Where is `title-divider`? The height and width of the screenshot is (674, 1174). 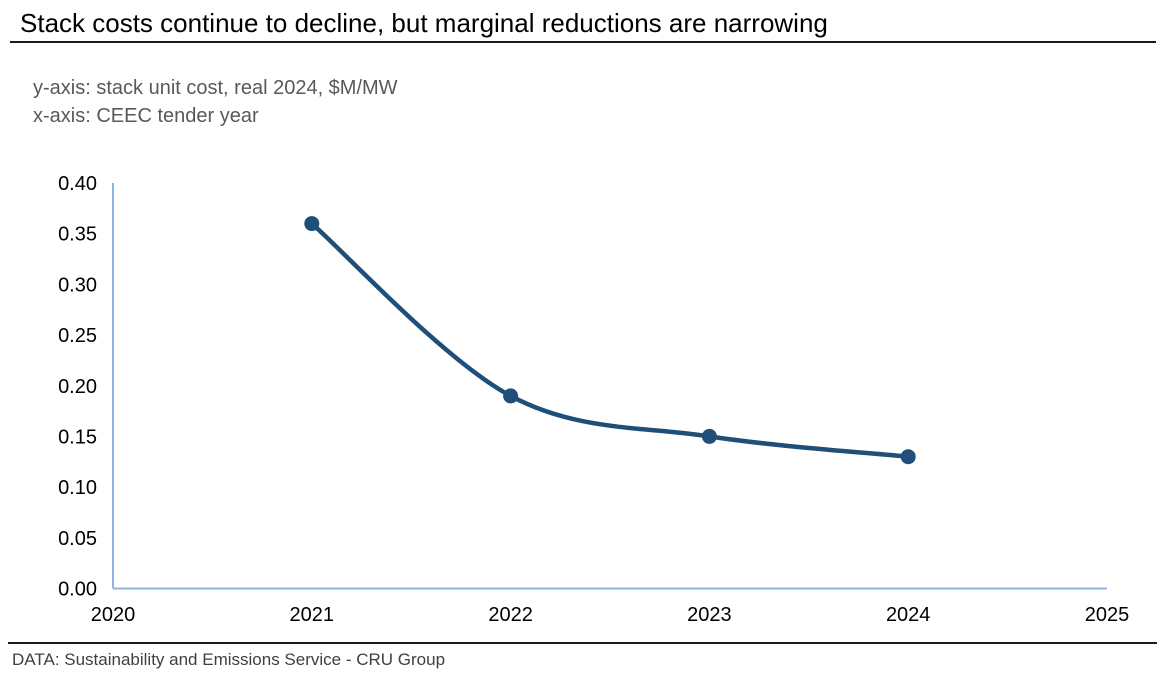 title-divider is located at coordinates (583, 42).